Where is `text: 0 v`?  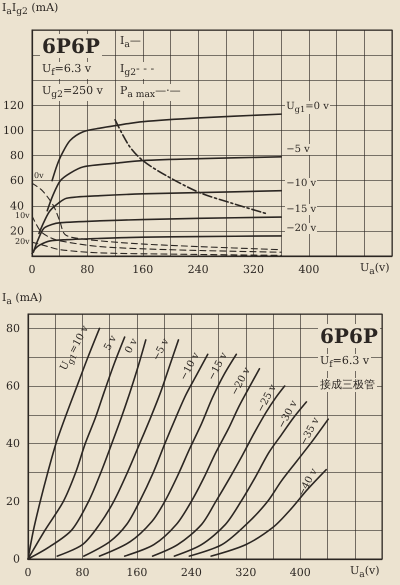
text: 0 v is located at coordinates (131, 346).